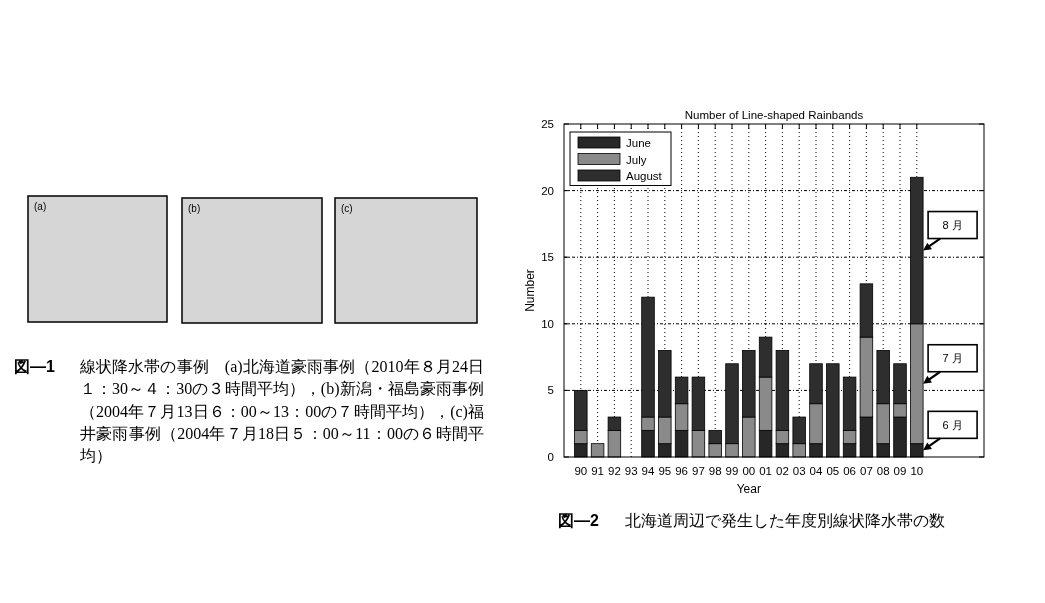  I want to click on x-tick-label: 00, so click(749, 471).